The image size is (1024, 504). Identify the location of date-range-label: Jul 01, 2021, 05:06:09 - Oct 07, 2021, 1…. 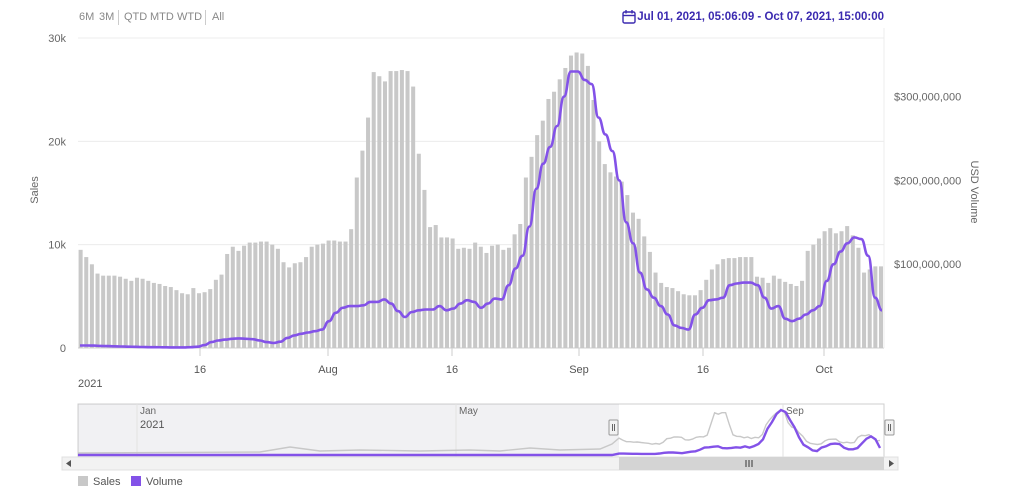
(760, 17).